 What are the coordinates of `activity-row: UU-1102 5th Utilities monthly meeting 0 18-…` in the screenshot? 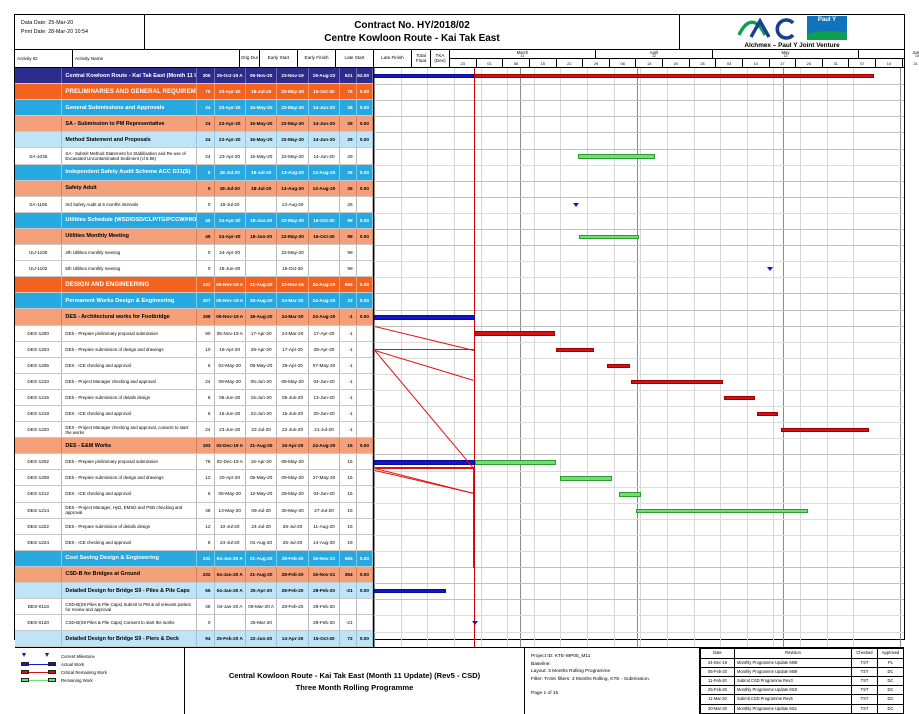 It's located at (194, 269).